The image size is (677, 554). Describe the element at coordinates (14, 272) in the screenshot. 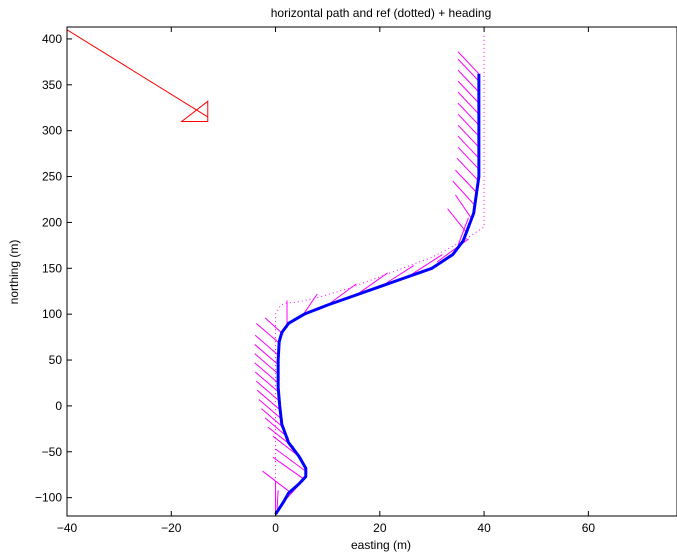

I see `y-axis-label: northing (m)` at that location.